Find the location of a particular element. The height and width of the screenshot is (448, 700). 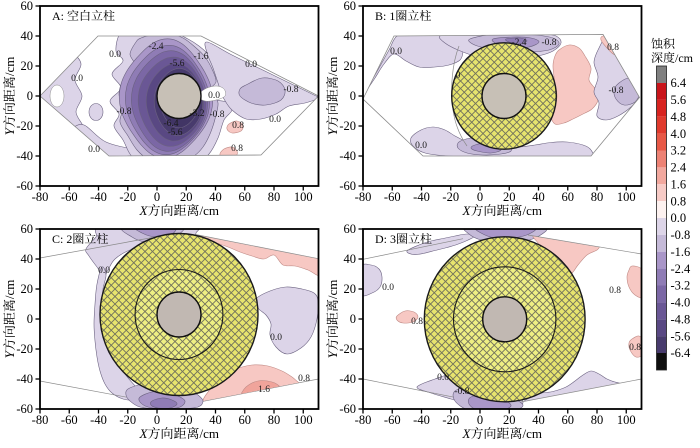

svg-text: 6.4 is located at coordinates (679, 83).